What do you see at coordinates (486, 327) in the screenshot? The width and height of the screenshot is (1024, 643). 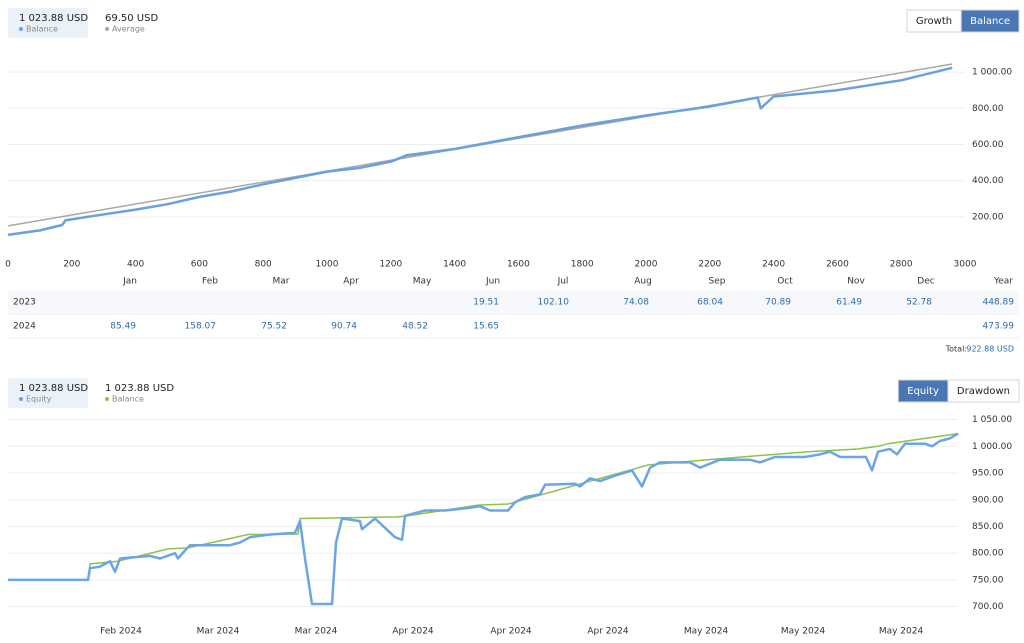 I see `cell-value: 15.65` at bounding box center [486, 327].